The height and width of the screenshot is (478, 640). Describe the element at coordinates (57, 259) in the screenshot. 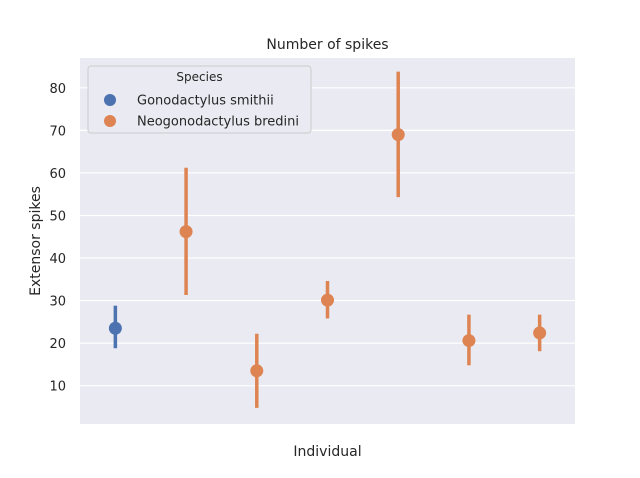

I see `y-tick-label: 40` at that location.